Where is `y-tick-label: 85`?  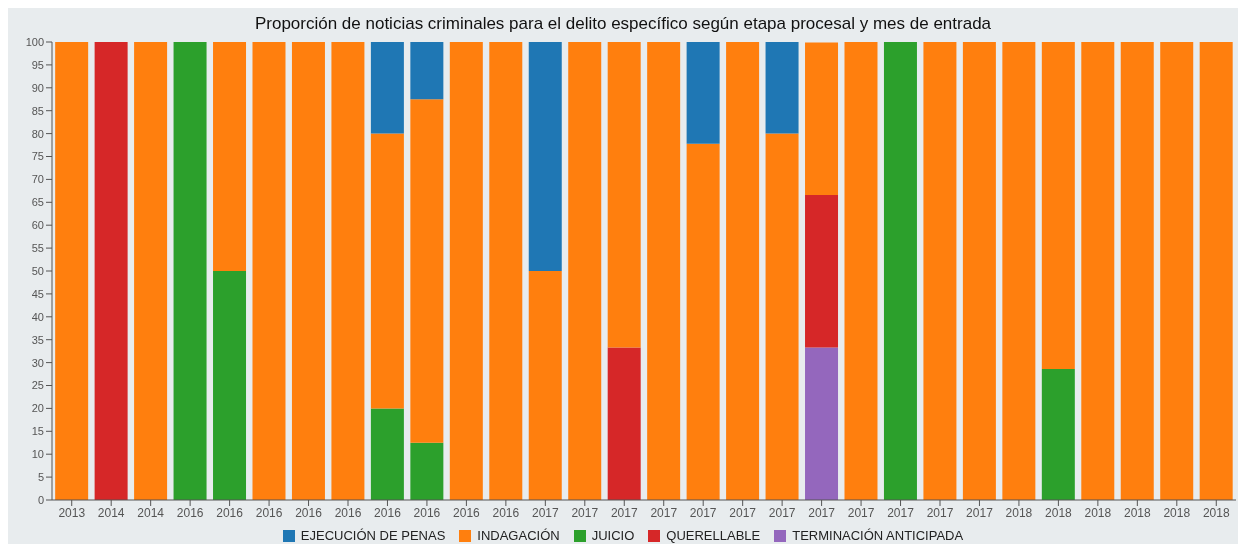
y-tick-label: 85 is located at coordinates (37, 110).